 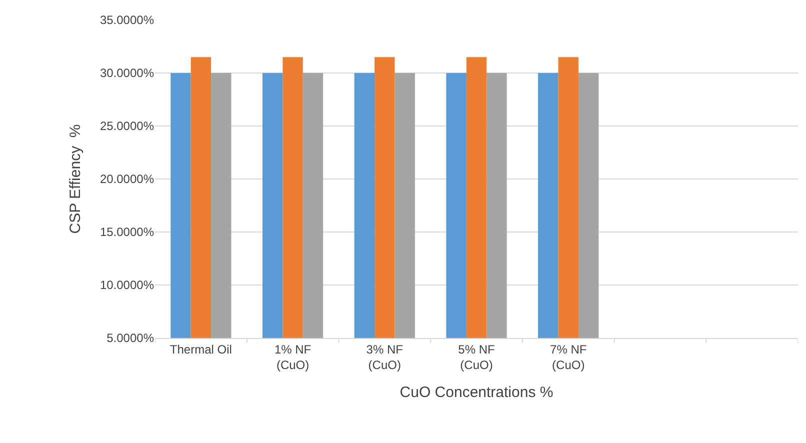 I want to click on y-tick-label: 10.0000%, so click(x=127, y=285).